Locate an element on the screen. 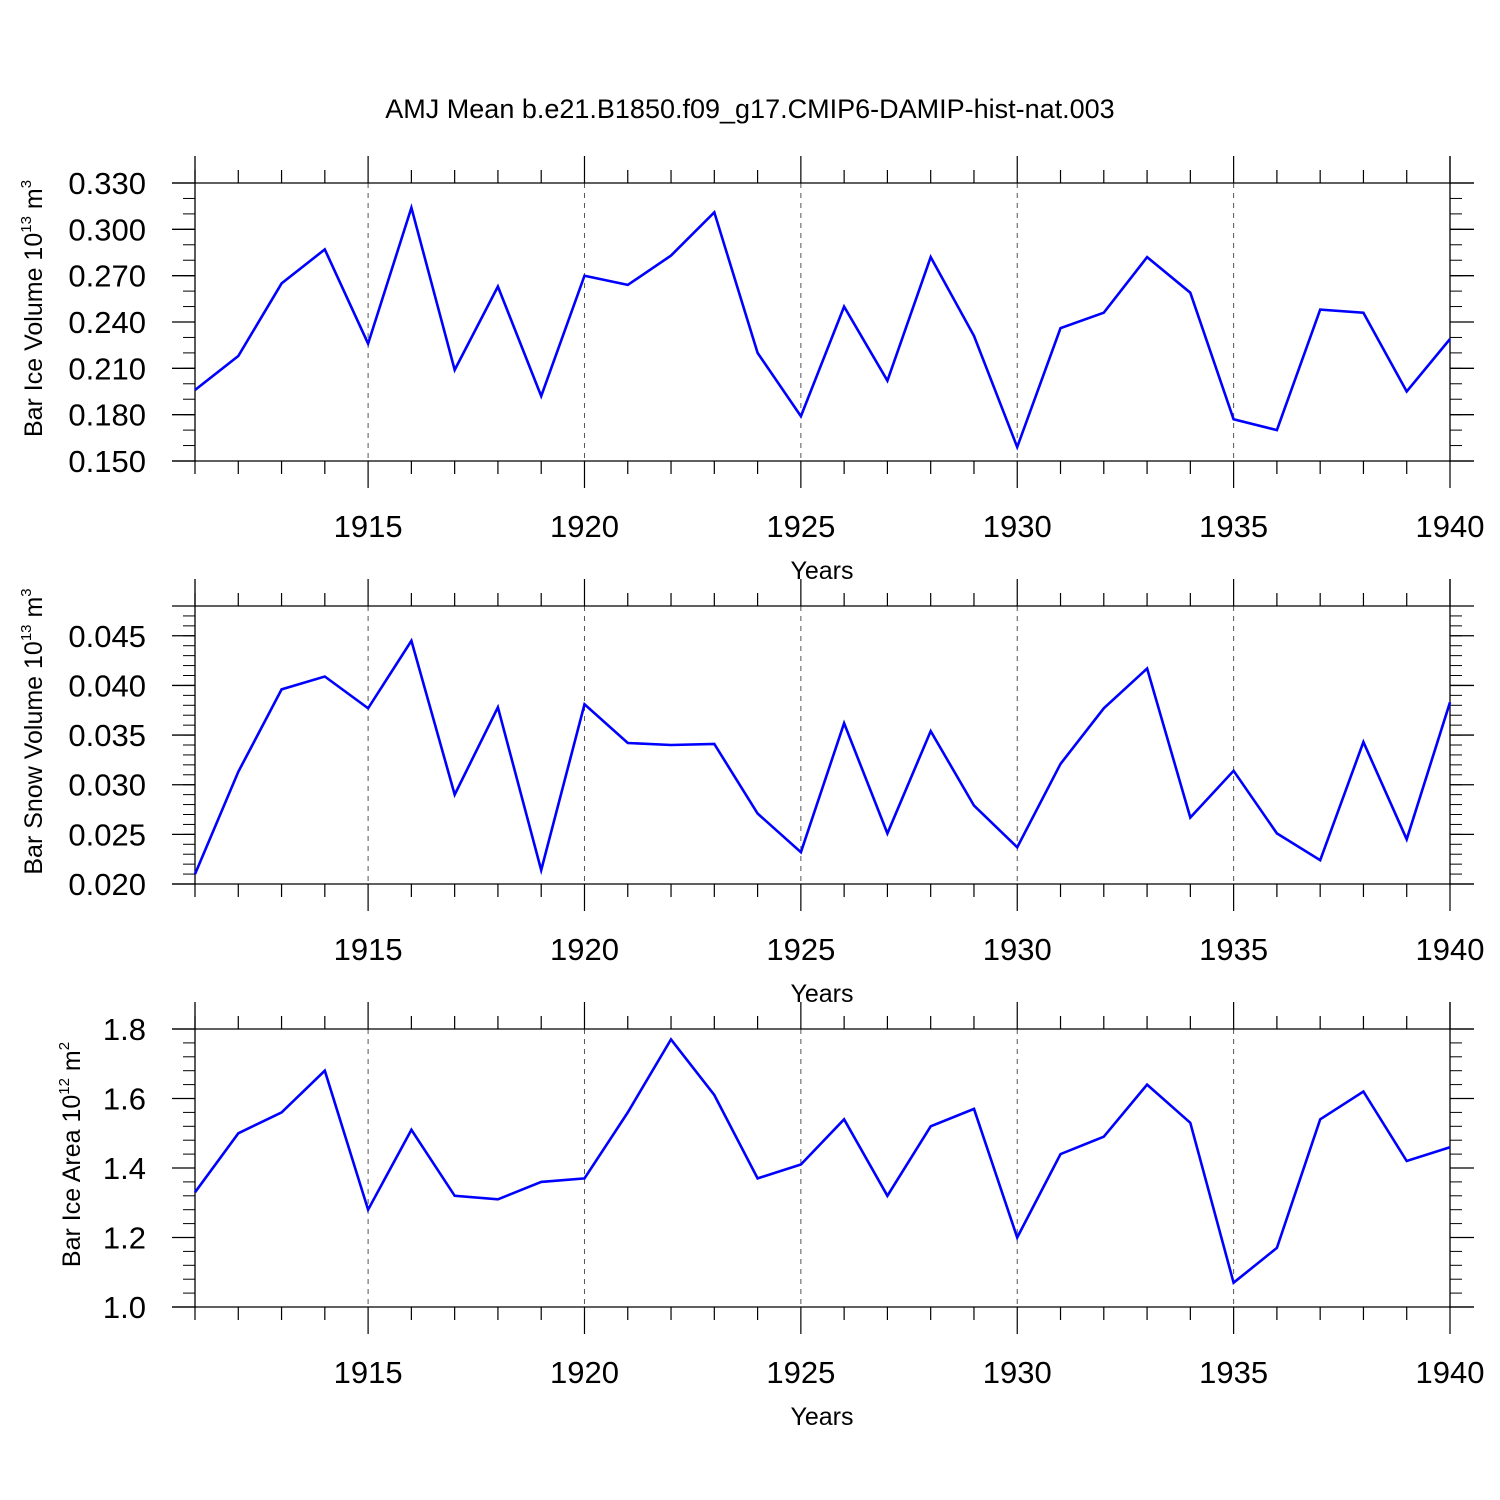 The width and height of the screenshot is (1500, 1500). y-tick-label: 0.035 is located at coordinates (107, 735).